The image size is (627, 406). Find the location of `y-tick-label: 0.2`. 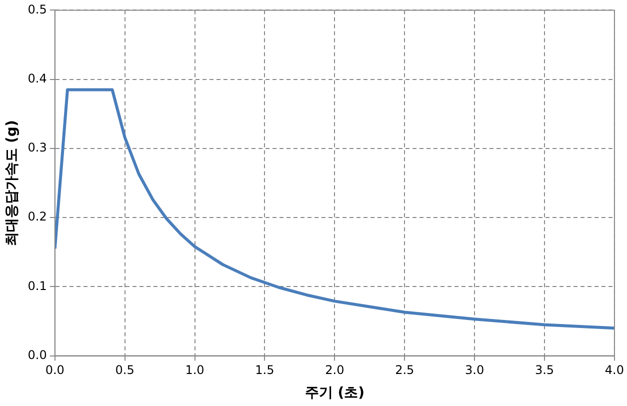

y-tick-label: 0.2 is located at coordinates (37, 217).